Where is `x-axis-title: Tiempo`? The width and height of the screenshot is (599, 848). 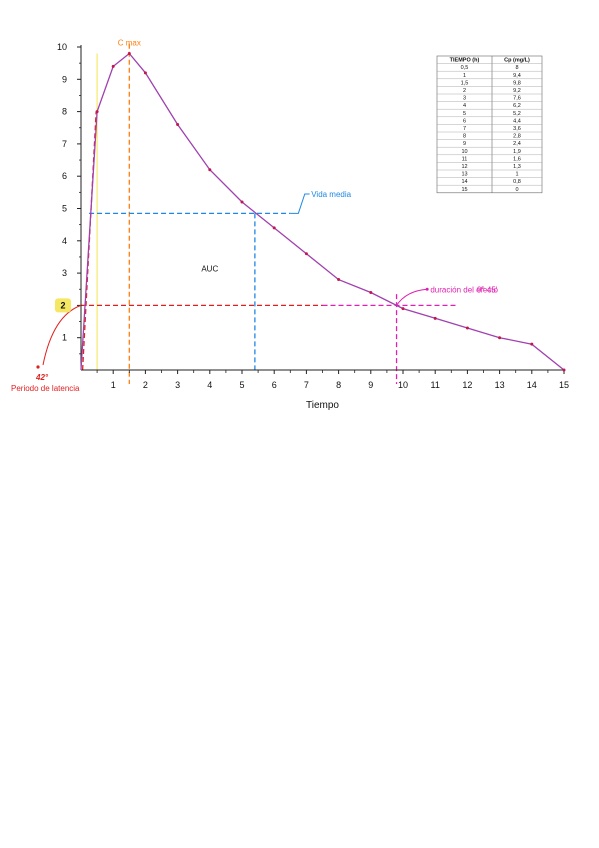 x-axis-title: Tiempo is located at coordinates (322, 405).